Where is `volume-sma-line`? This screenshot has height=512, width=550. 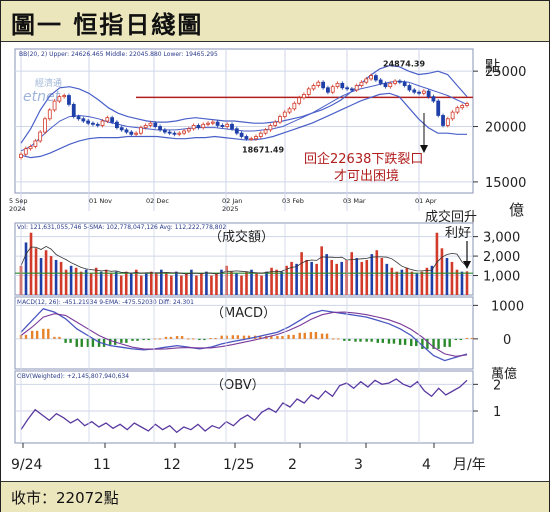
volume-sma-line is located at coordinates (244, 260).